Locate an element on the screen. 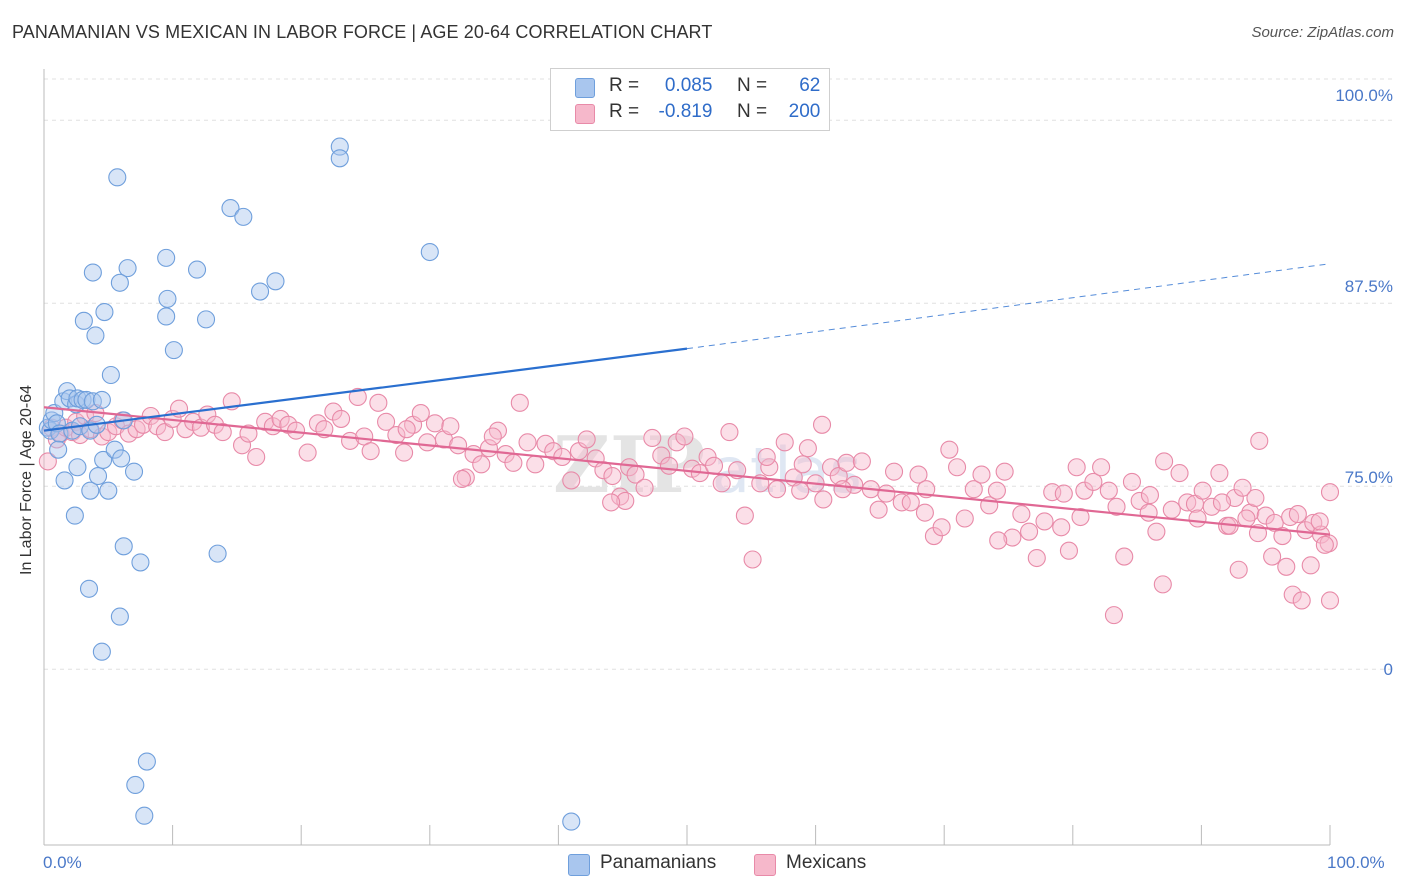 This screenshot has height=892, width=1406. legend-r-value: 0.085 is located at coordinates (688, 85).